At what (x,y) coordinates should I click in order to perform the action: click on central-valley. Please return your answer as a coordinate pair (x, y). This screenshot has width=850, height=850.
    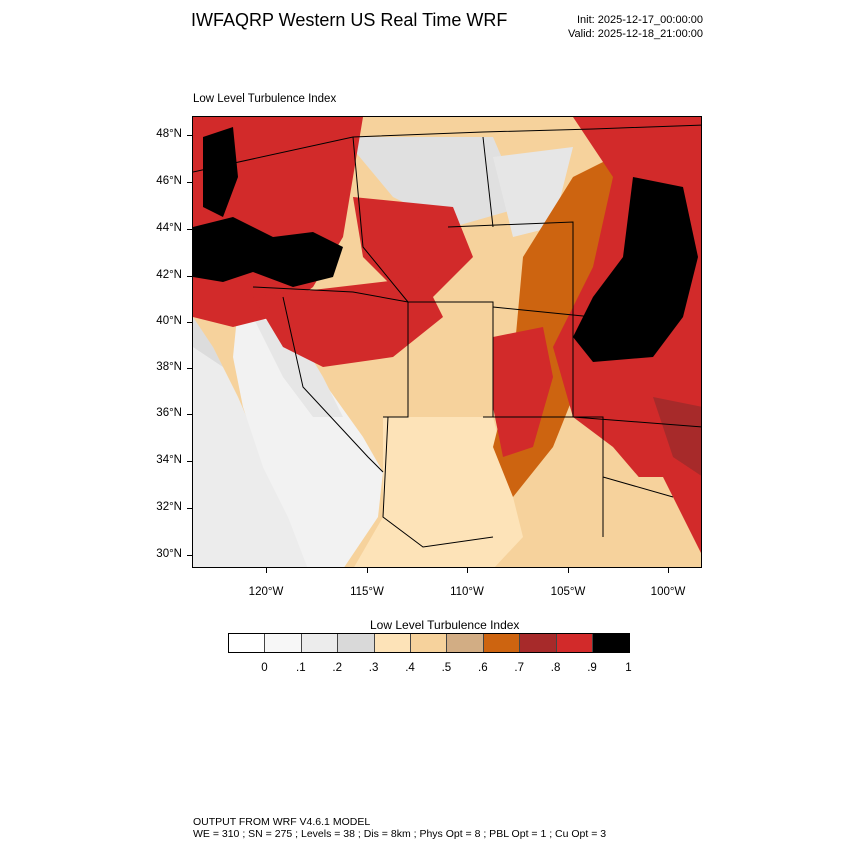
    Looking at the image, I should click on (298, 367).